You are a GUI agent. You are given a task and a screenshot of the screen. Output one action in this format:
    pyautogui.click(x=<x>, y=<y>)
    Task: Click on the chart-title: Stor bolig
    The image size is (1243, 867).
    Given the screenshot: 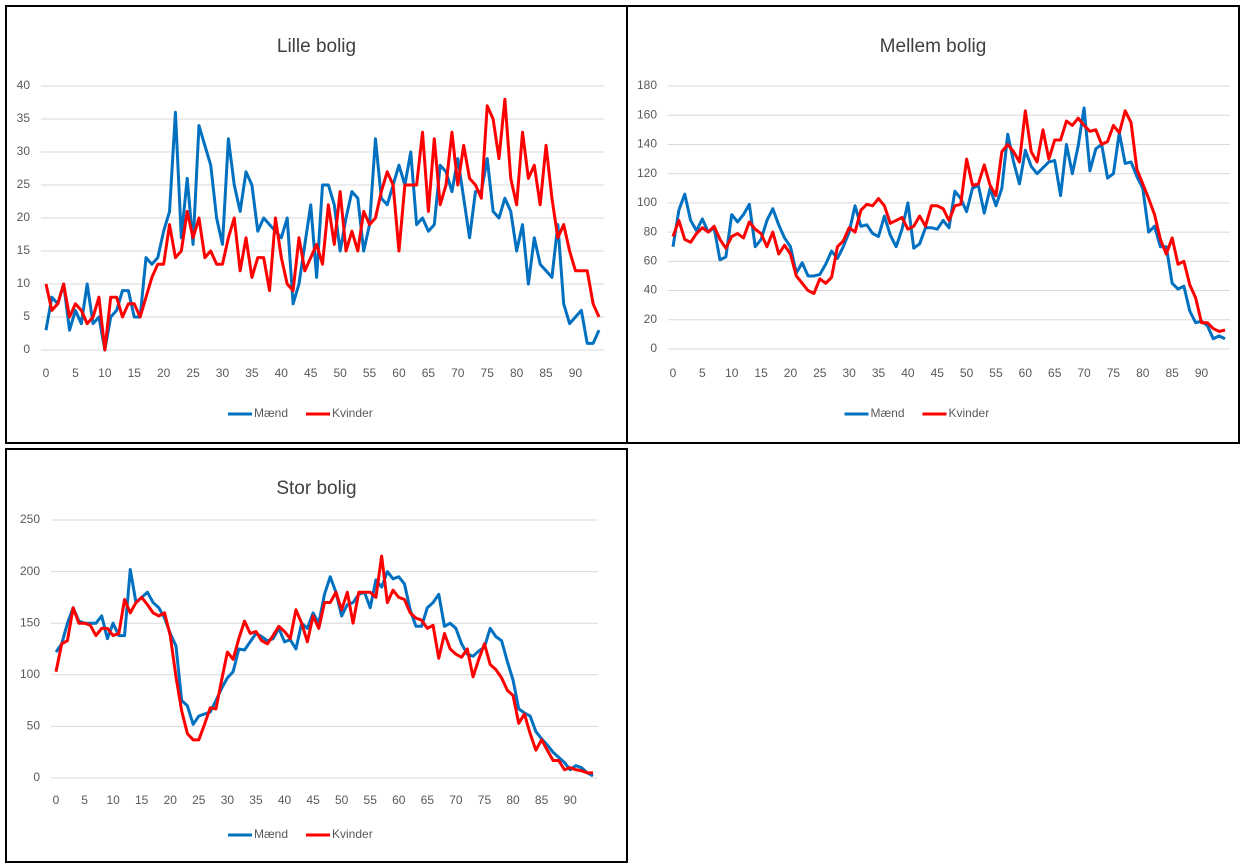 What is the action you would take?
    pyautogui.click(x=316, y=488)
    